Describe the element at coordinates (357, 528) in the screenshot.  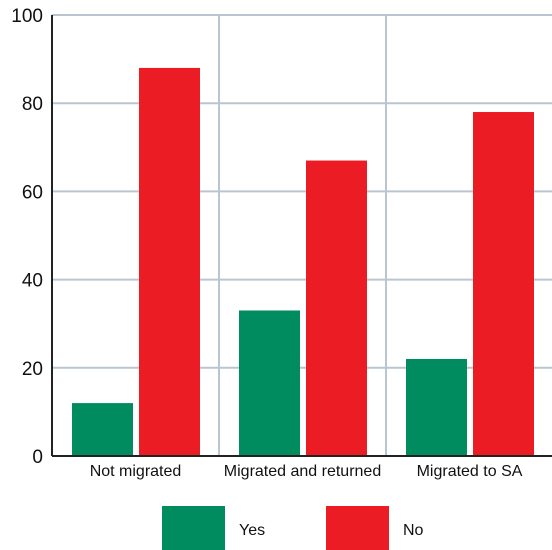
I see `legend-swatch-no` at that location.